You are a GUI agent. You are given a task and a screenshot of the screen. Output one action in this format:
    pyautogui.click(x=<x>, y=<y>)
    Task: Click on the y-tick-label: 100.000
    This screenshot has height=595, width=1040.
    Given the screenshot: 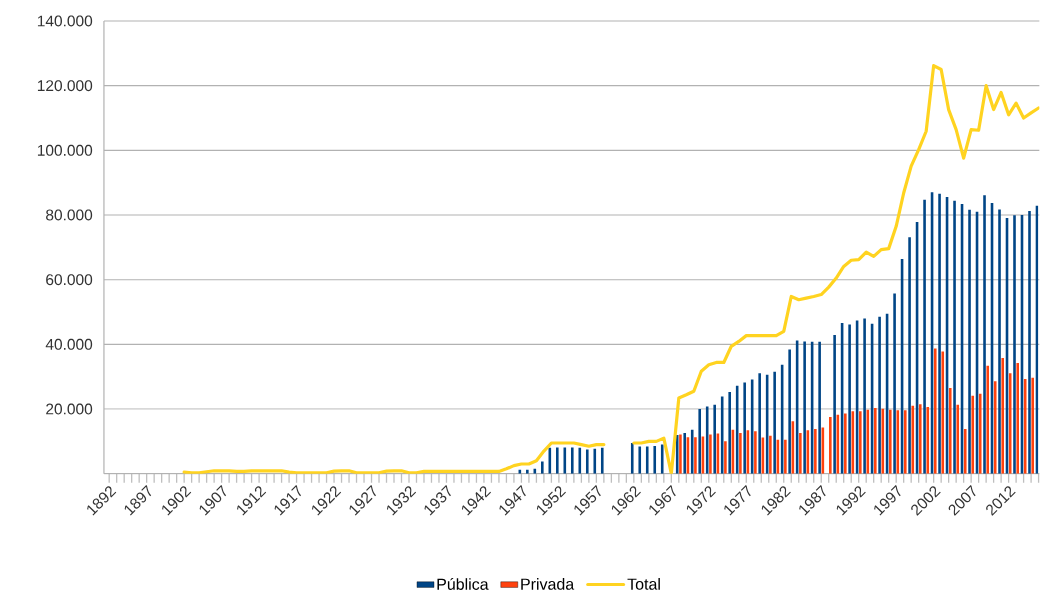 What is the action you would take?
    pyautogui.click(x=65, y=150)
    